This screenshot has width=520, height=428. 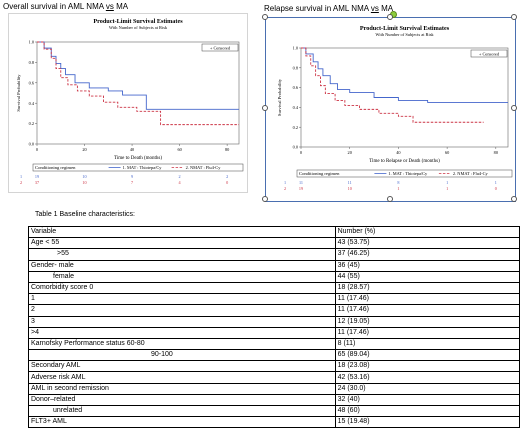 I want to click on chart-title: Product-Limit Survival Estimates, so click(x=405, y=28).